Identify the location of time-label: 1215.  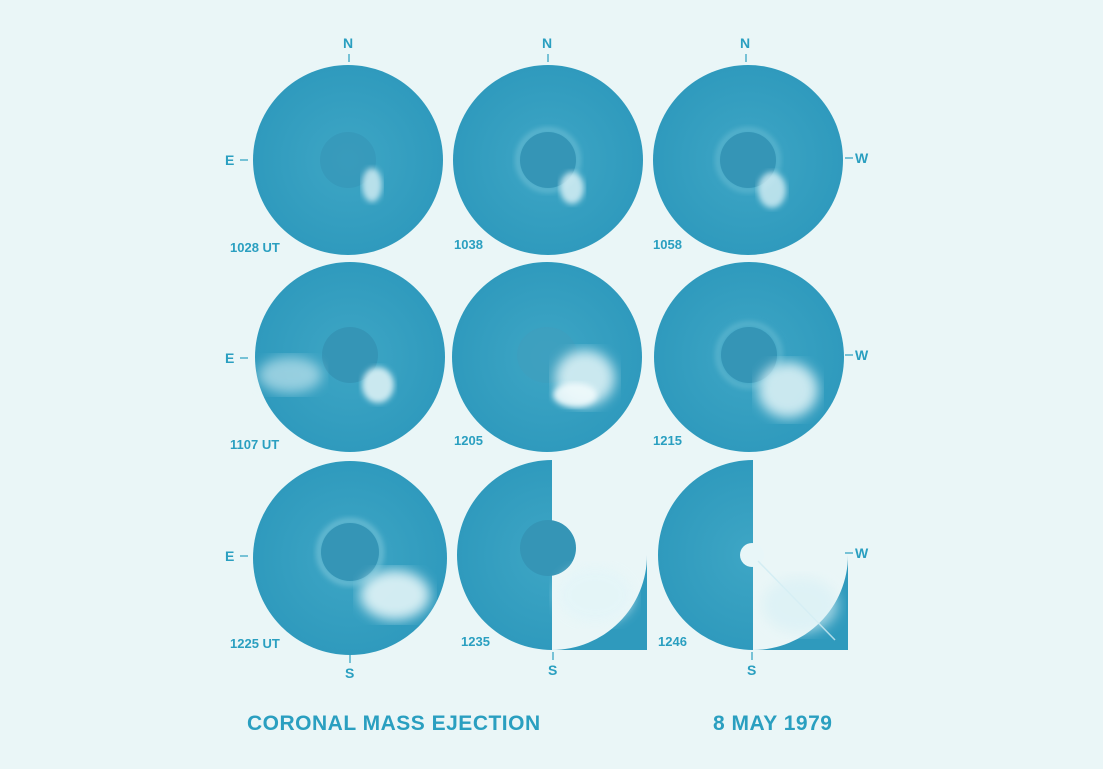
(667, 440).